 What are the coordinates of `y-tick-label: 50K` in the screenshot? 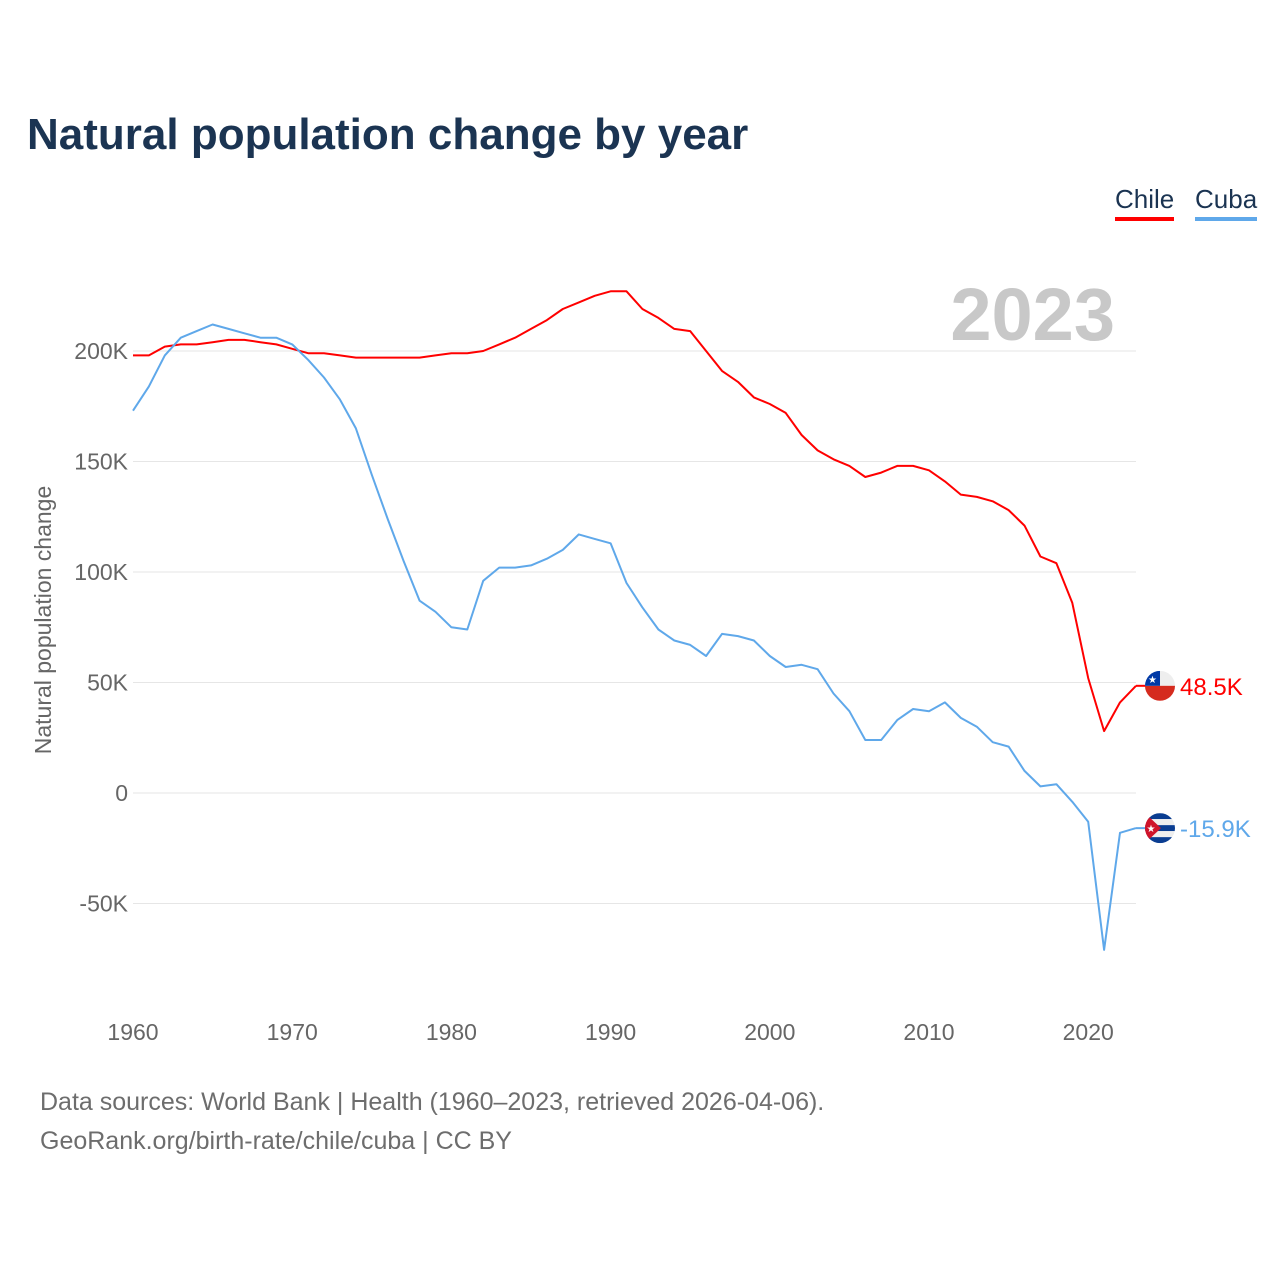 It's located at (108, 683).